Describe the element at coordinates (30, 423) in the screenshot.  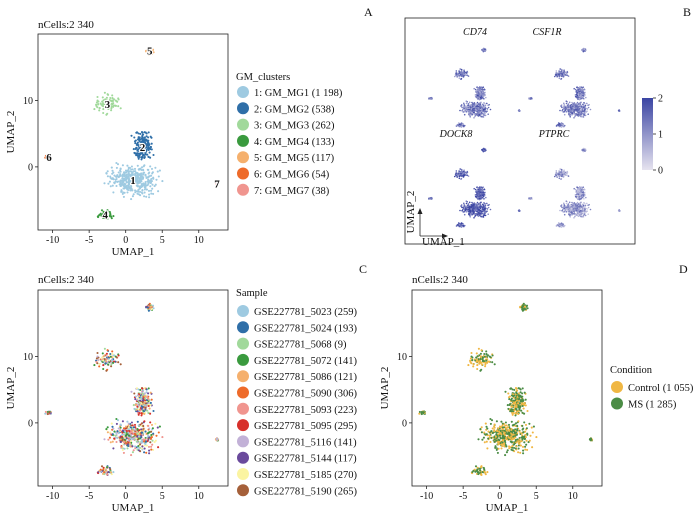
I see `y-tick-label: 0` at that location.